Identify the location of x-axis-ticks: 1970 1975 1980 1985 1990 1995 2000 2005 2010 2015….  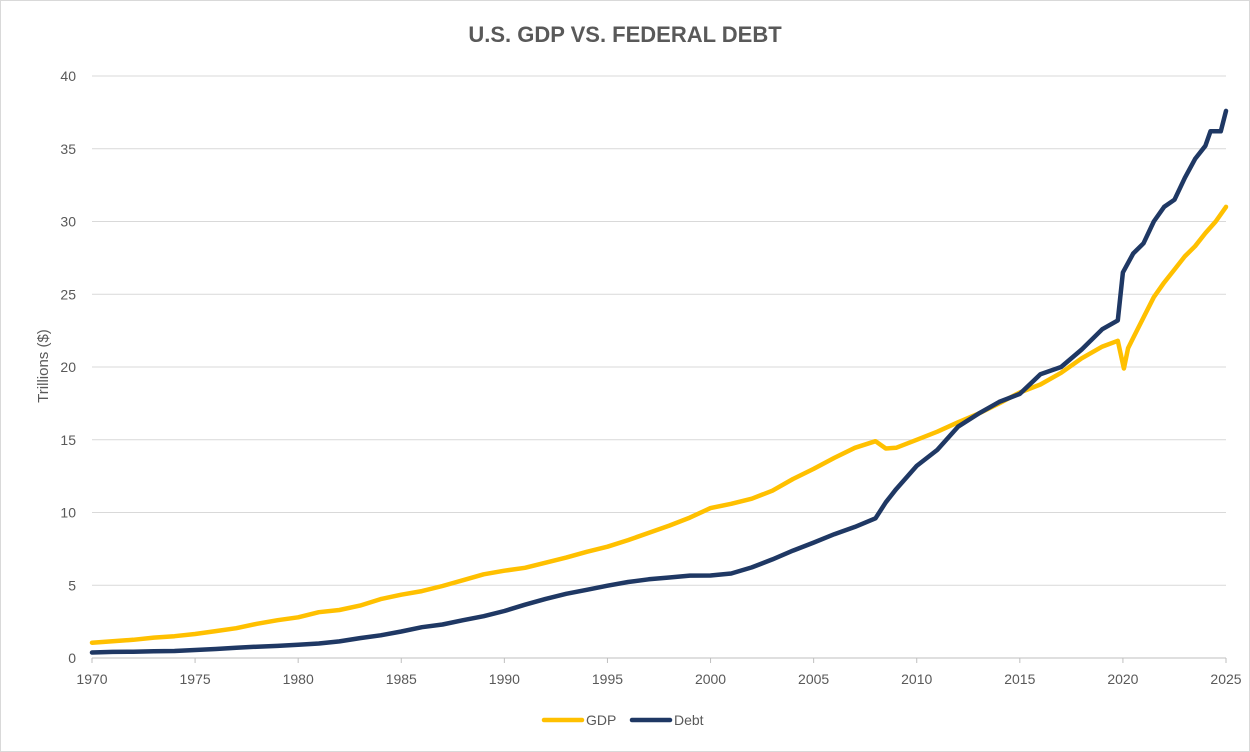
(659, 672).